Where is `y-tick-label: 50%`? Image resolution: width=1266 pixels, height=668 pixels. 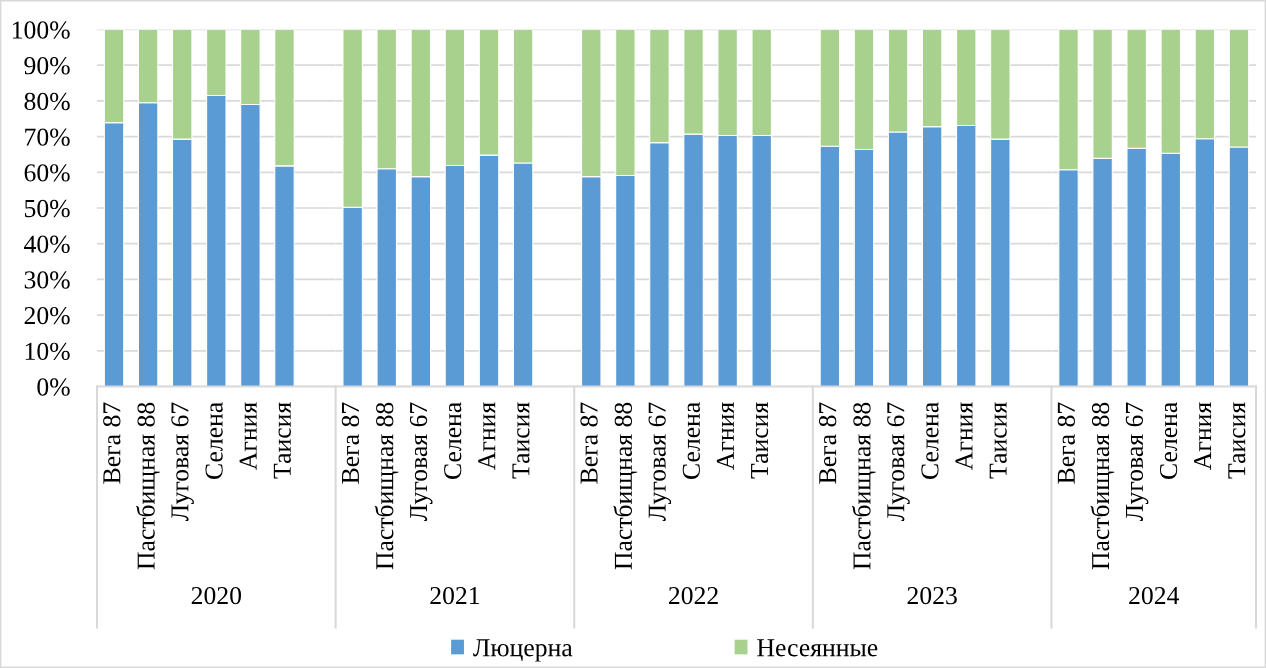 y-tick-label: 50% is located at coordinates (47, 208).